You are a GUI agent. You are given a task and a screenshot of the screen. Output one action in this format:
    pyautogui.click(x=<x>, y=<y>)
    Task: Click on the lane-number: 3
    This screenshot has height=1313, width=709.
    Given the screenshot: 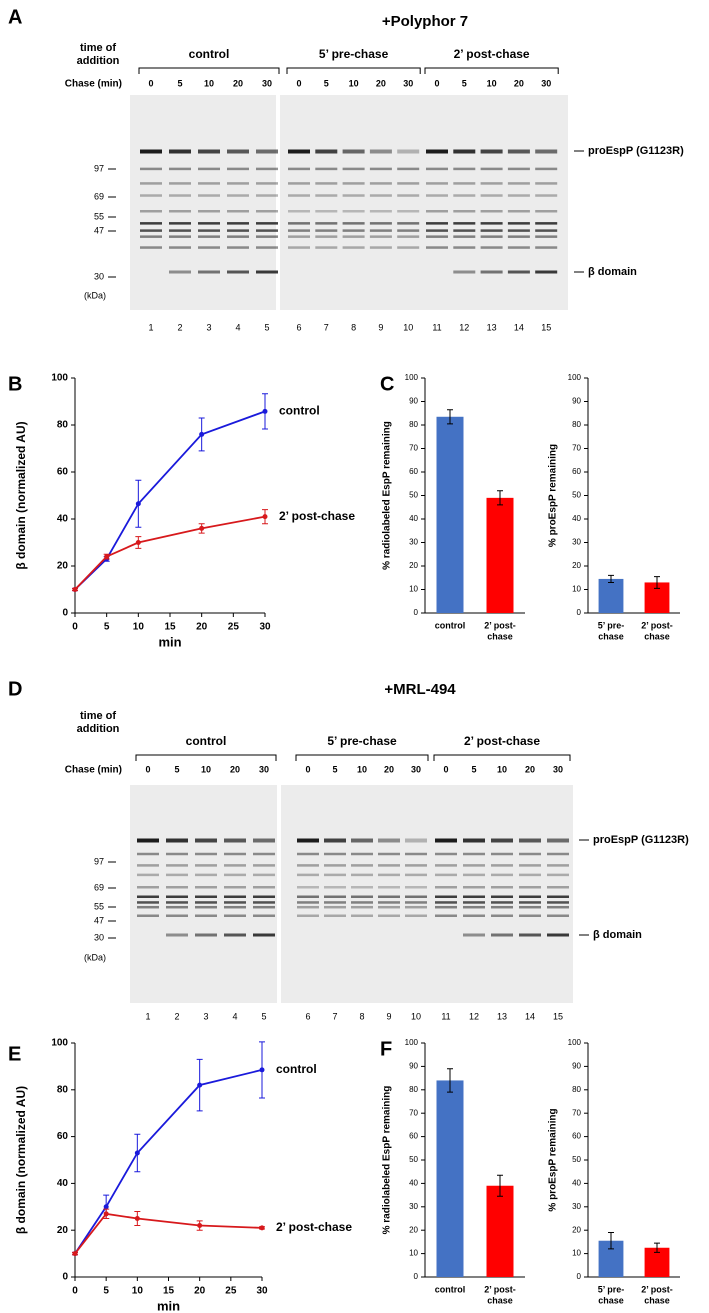 What is the action you would take?
    pyautogui.click(x=208, y=327)
    